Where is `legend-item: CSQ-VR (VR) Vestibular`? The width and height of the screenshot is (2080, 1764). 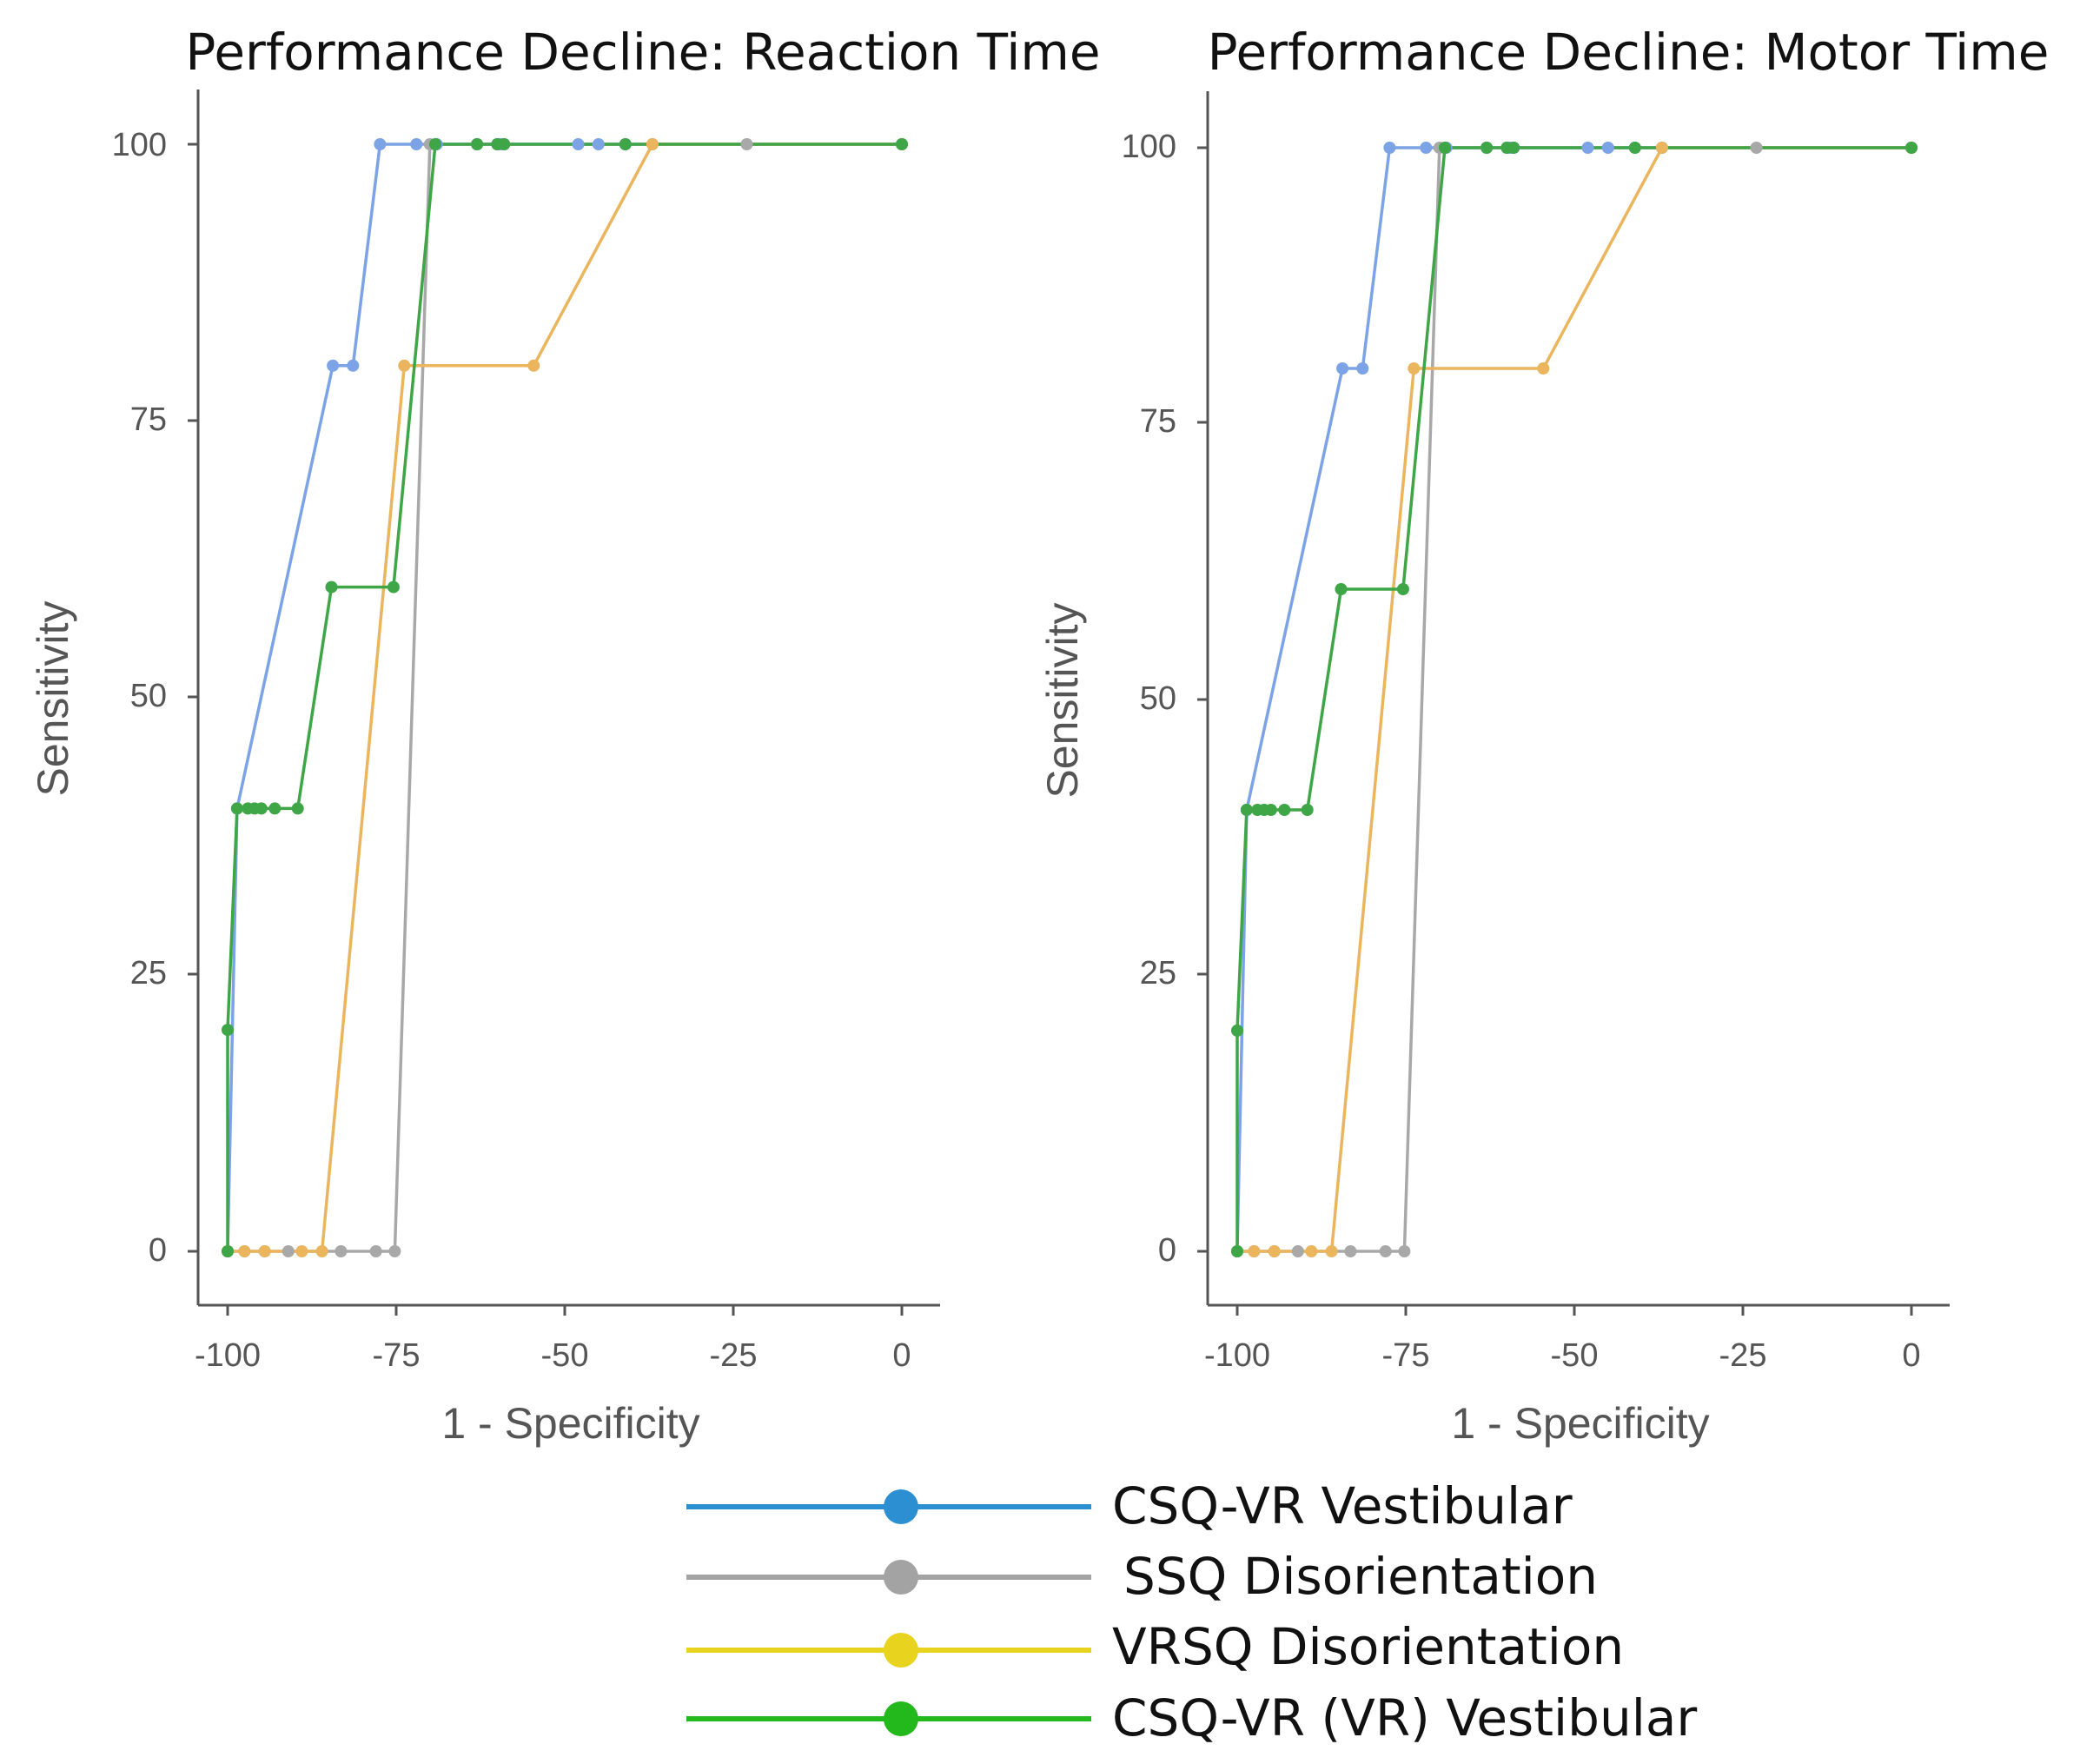 legend-item: CSQ-VR (VR) Vestibular is located at coordinates (1191, 1717).